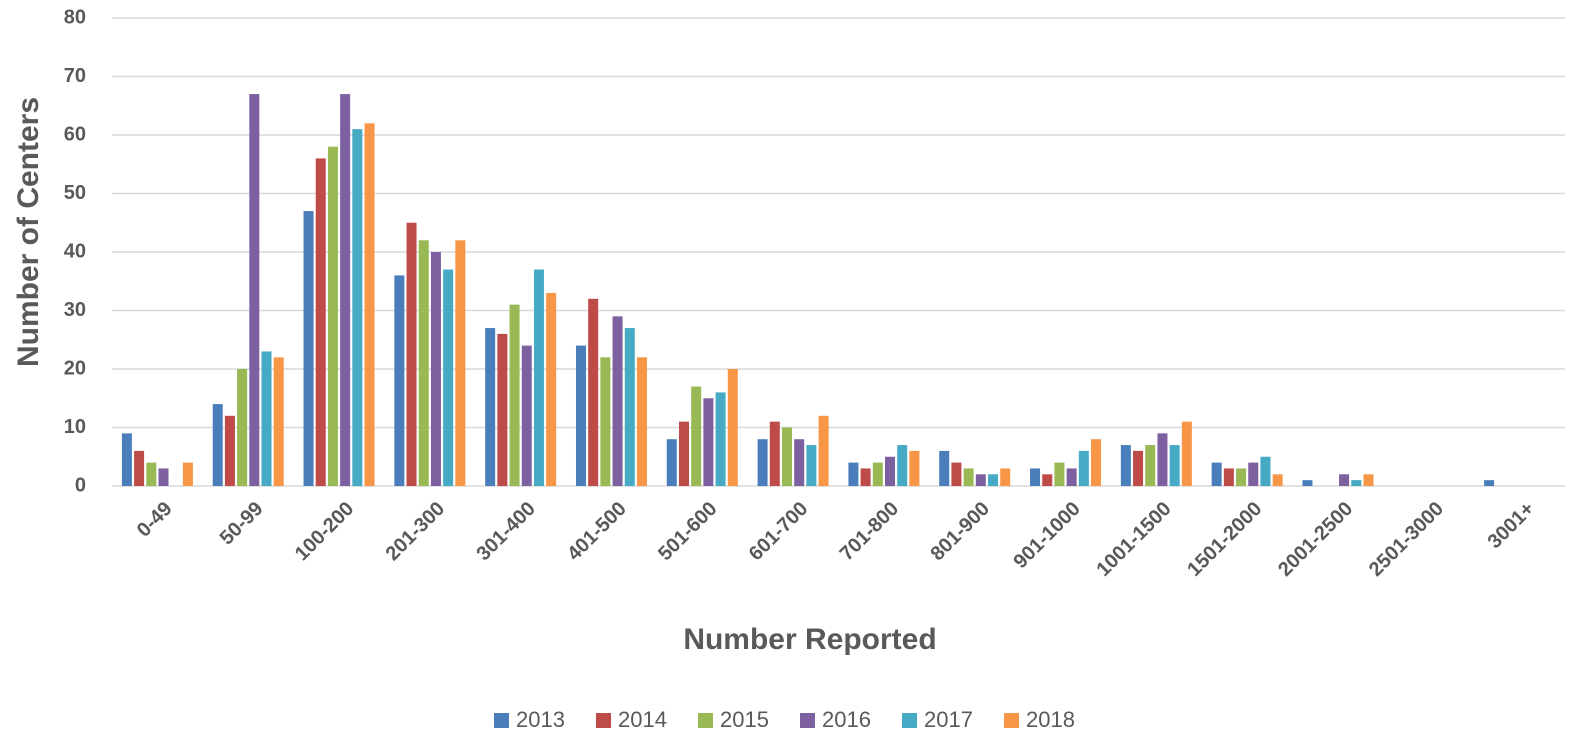 The image size is (1595, 748). What do you see at coordinates (75, 134) in the screenshot?
I see `y-tick-label: 60` at bounding box center [75, 134].